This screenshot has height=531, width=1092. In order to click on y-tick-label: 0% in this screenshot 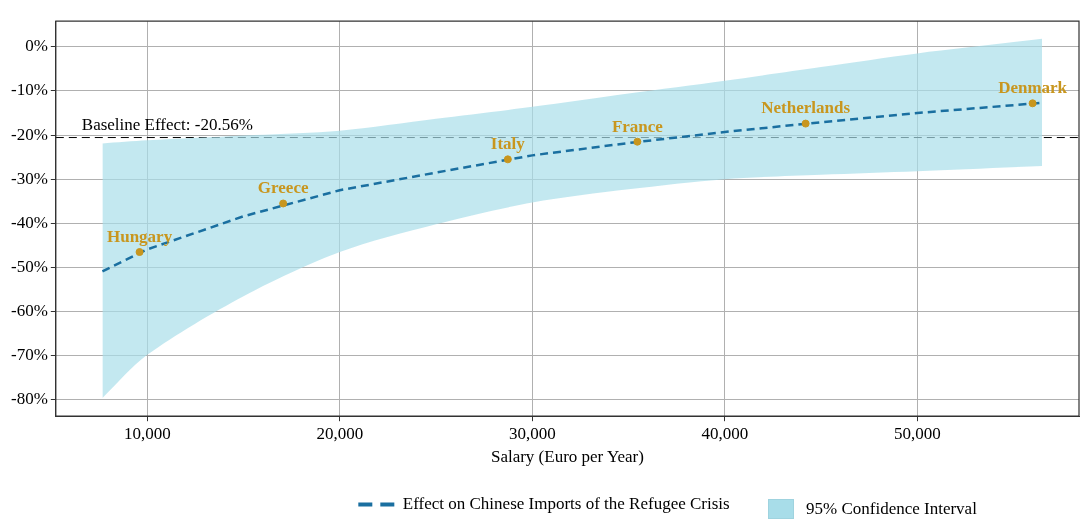, I will do `click(36, 46)`.